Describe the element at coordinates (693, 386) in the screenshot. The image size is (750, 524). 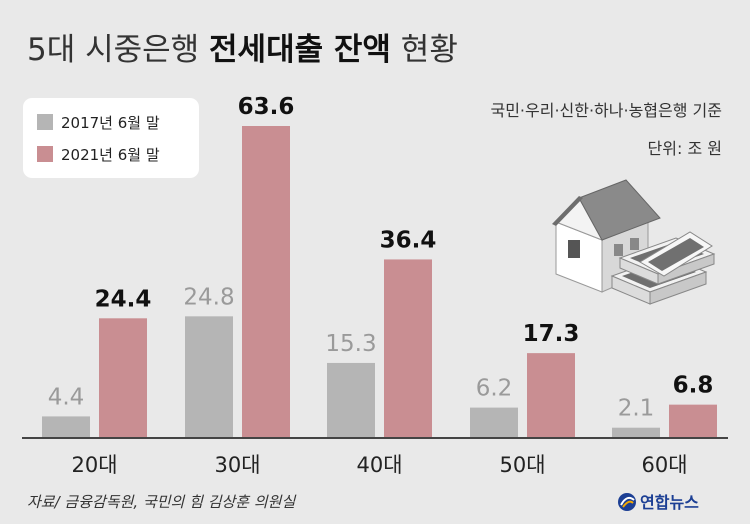
I see `value-label-2021-60s: 6.8` at that location.